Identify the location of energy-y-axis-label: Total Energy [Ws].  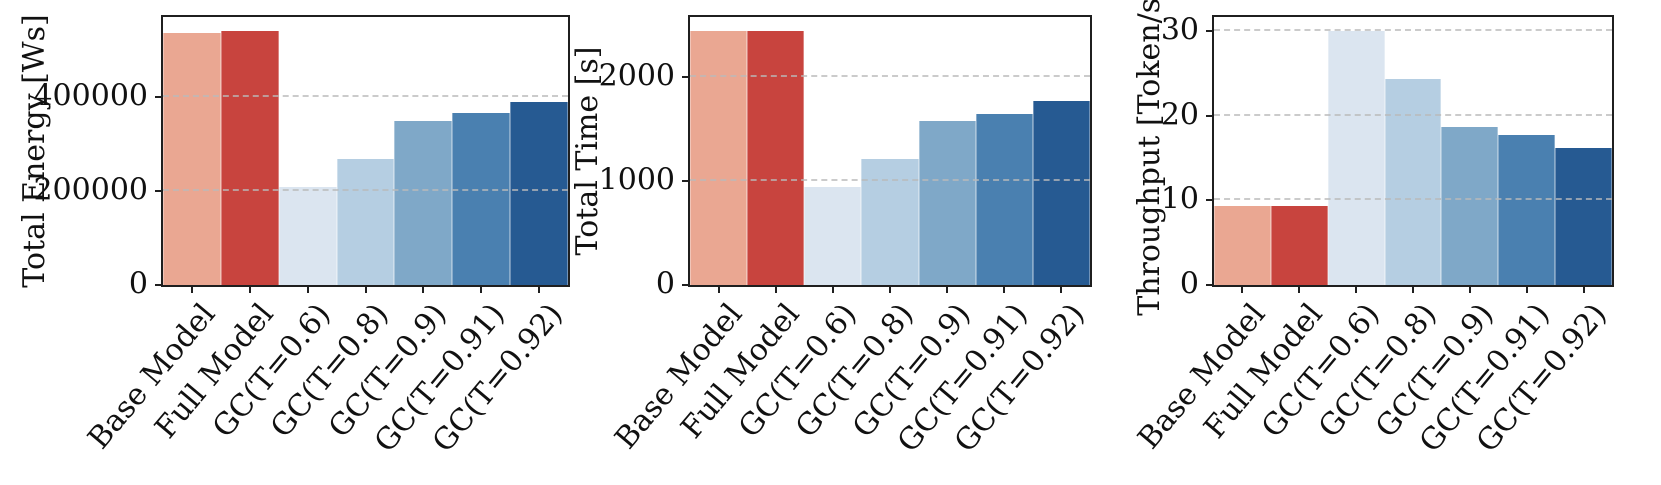
(34, 151).